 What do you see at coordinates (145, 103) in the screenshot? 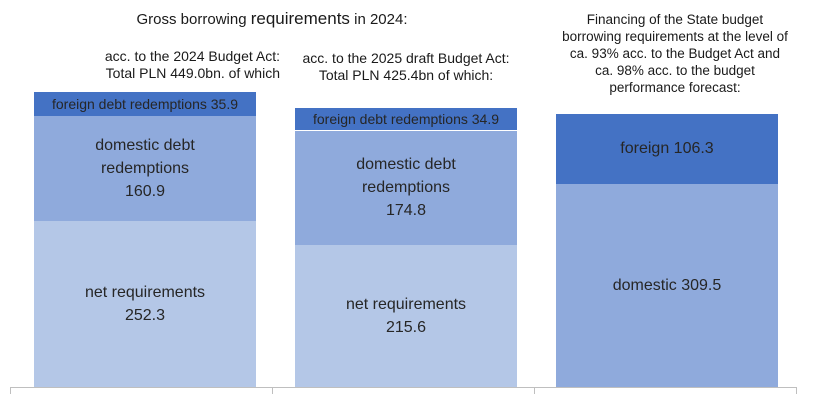
I see `bar-1-segment-foreign-debt-redemptions: foreign debt redemptions 35.9` at bounding box center [145, 103].